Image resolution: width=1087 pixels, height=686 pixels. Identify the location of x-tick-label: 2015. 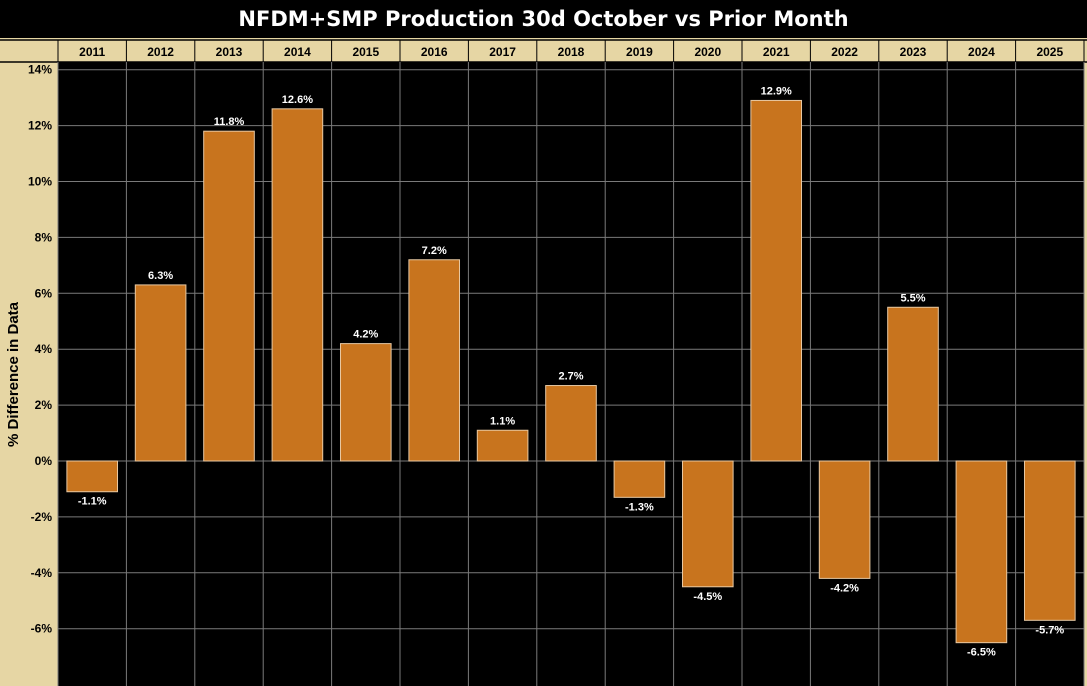
(365, 52).